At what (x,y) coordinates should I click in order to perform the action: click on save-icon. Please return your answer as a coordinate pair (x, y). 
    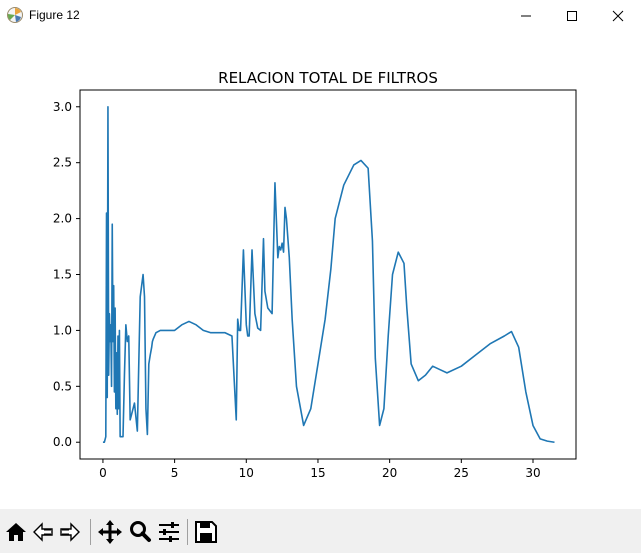
    Looking at the image, I should click on (206, 532).